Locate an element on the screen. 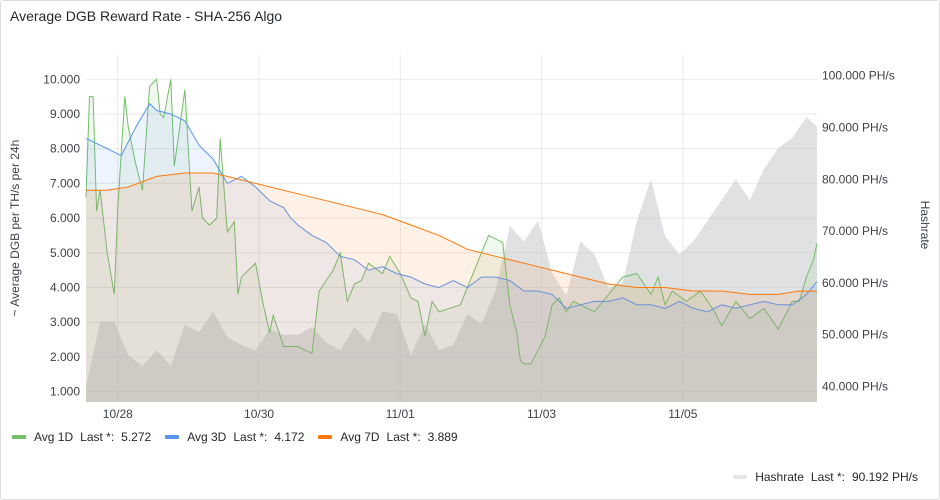 This screenshot has height=500, width=940. y2-tick-label: 100.000 PH/s is located at coordinates (858, 76).